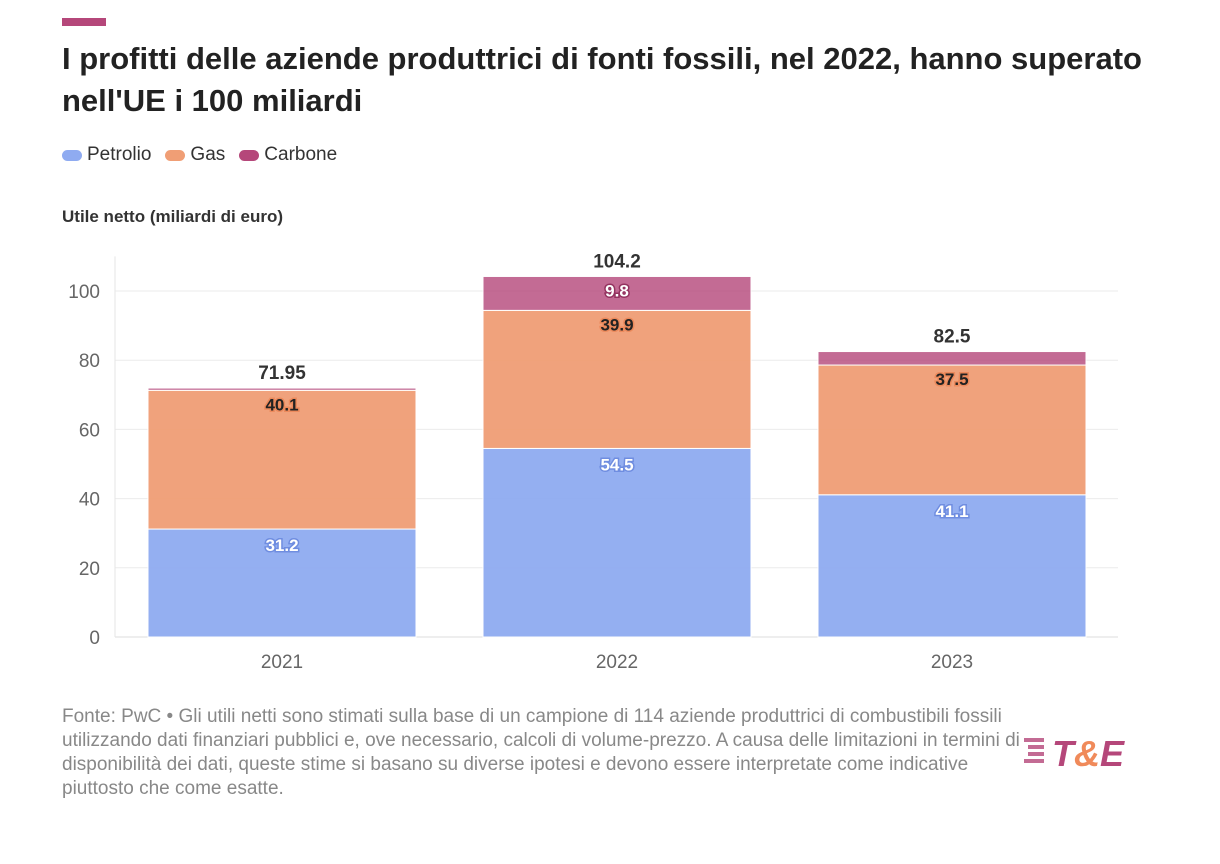 The image size is (1220, 864). Describe the element at coordinates (89, 500) in the screenshot. I see `y-tick-label: 40` at that location.